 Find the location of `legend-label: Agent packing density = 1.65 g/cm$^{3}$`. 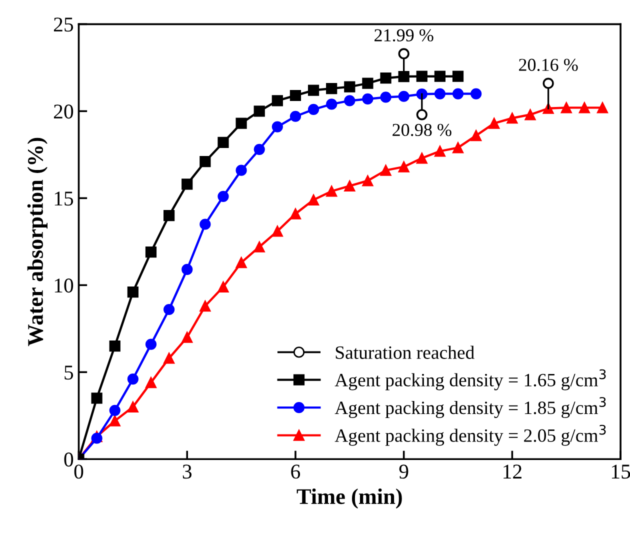

legend-label: Agent packing density = 1.65 g/cm$^{3}$ is located at coordinates (470, 379).